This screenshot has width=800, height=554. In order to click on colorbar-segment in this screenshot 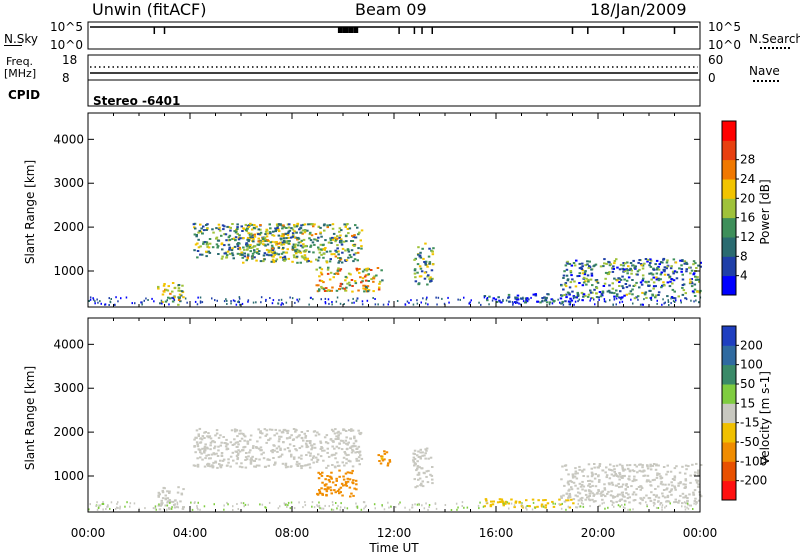, I will do `click(729, 247)`.